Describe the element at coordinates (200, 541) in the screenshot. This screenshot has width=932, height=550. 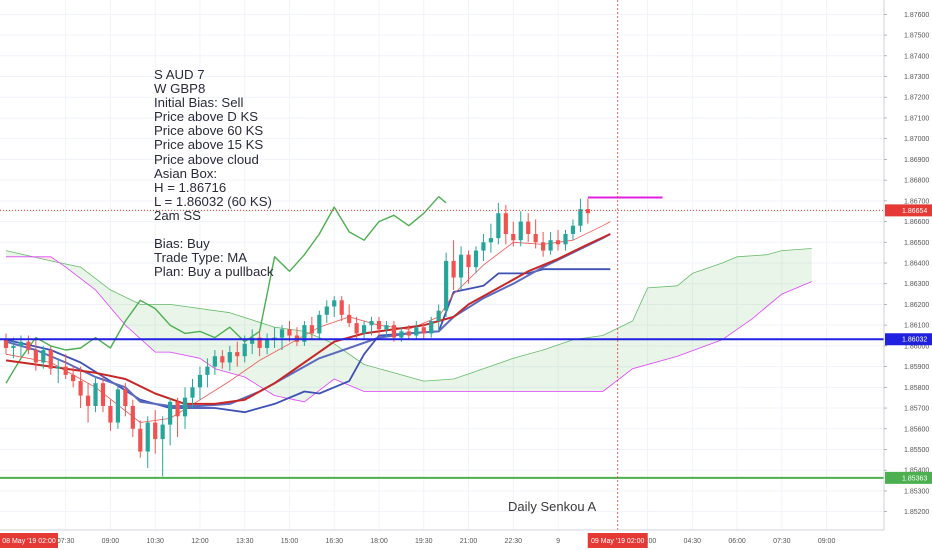
I see `time-tick-label: 12:00` at that location.